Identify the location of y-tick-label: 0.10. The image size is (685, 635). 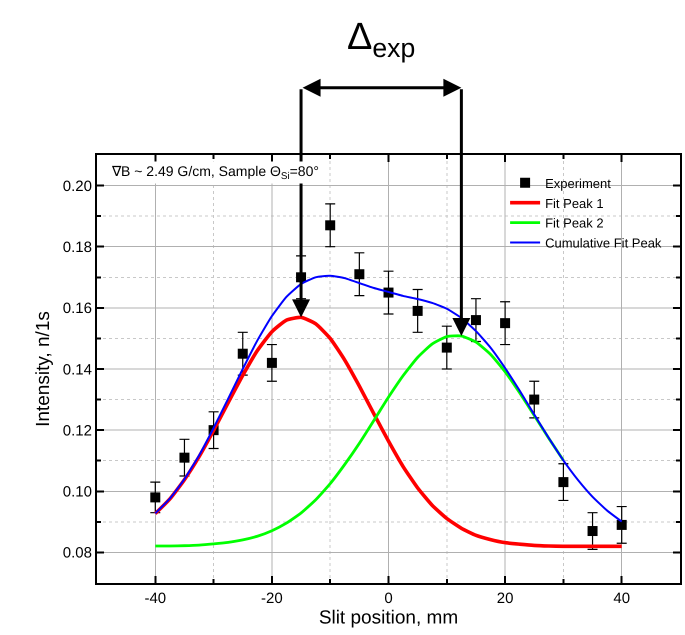
(77, 492).